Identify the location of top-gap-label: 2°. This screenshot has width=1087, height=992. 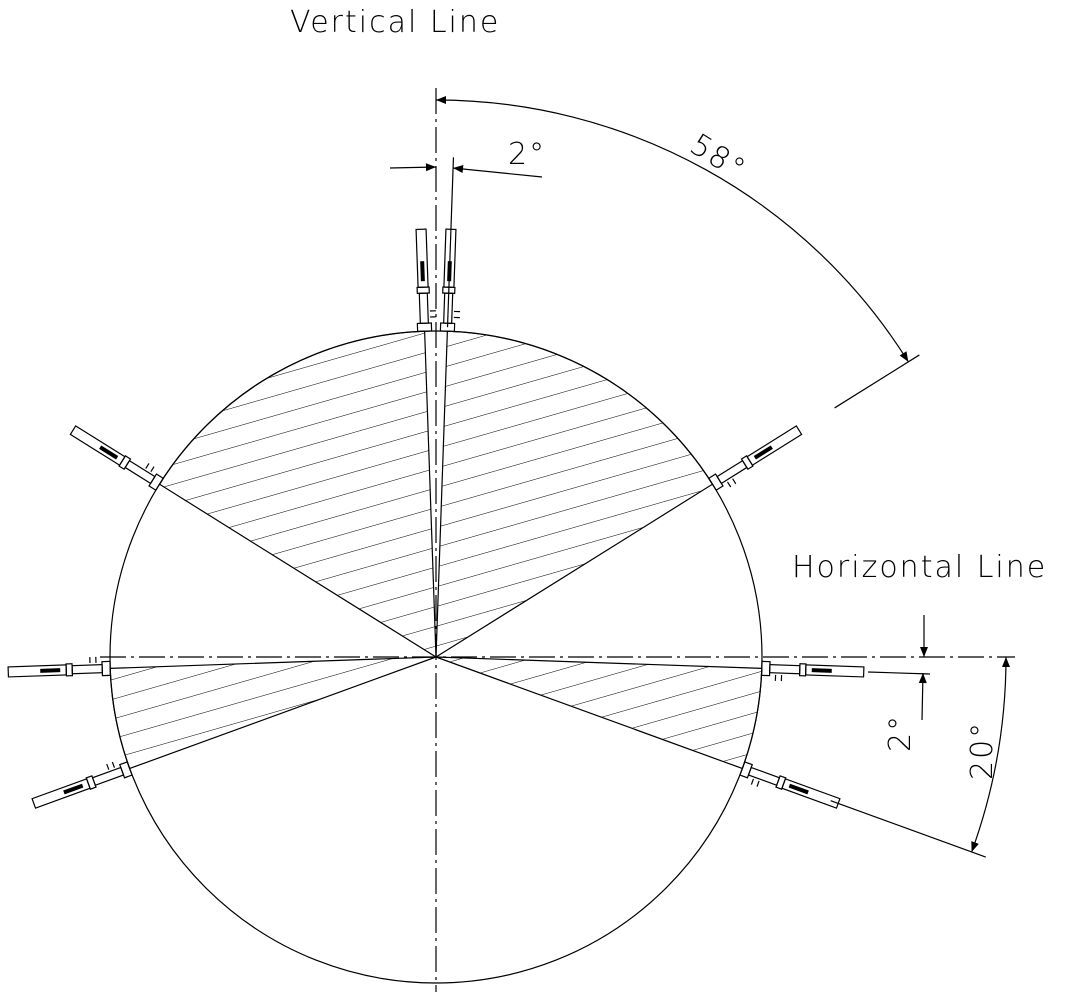
(527, 154).